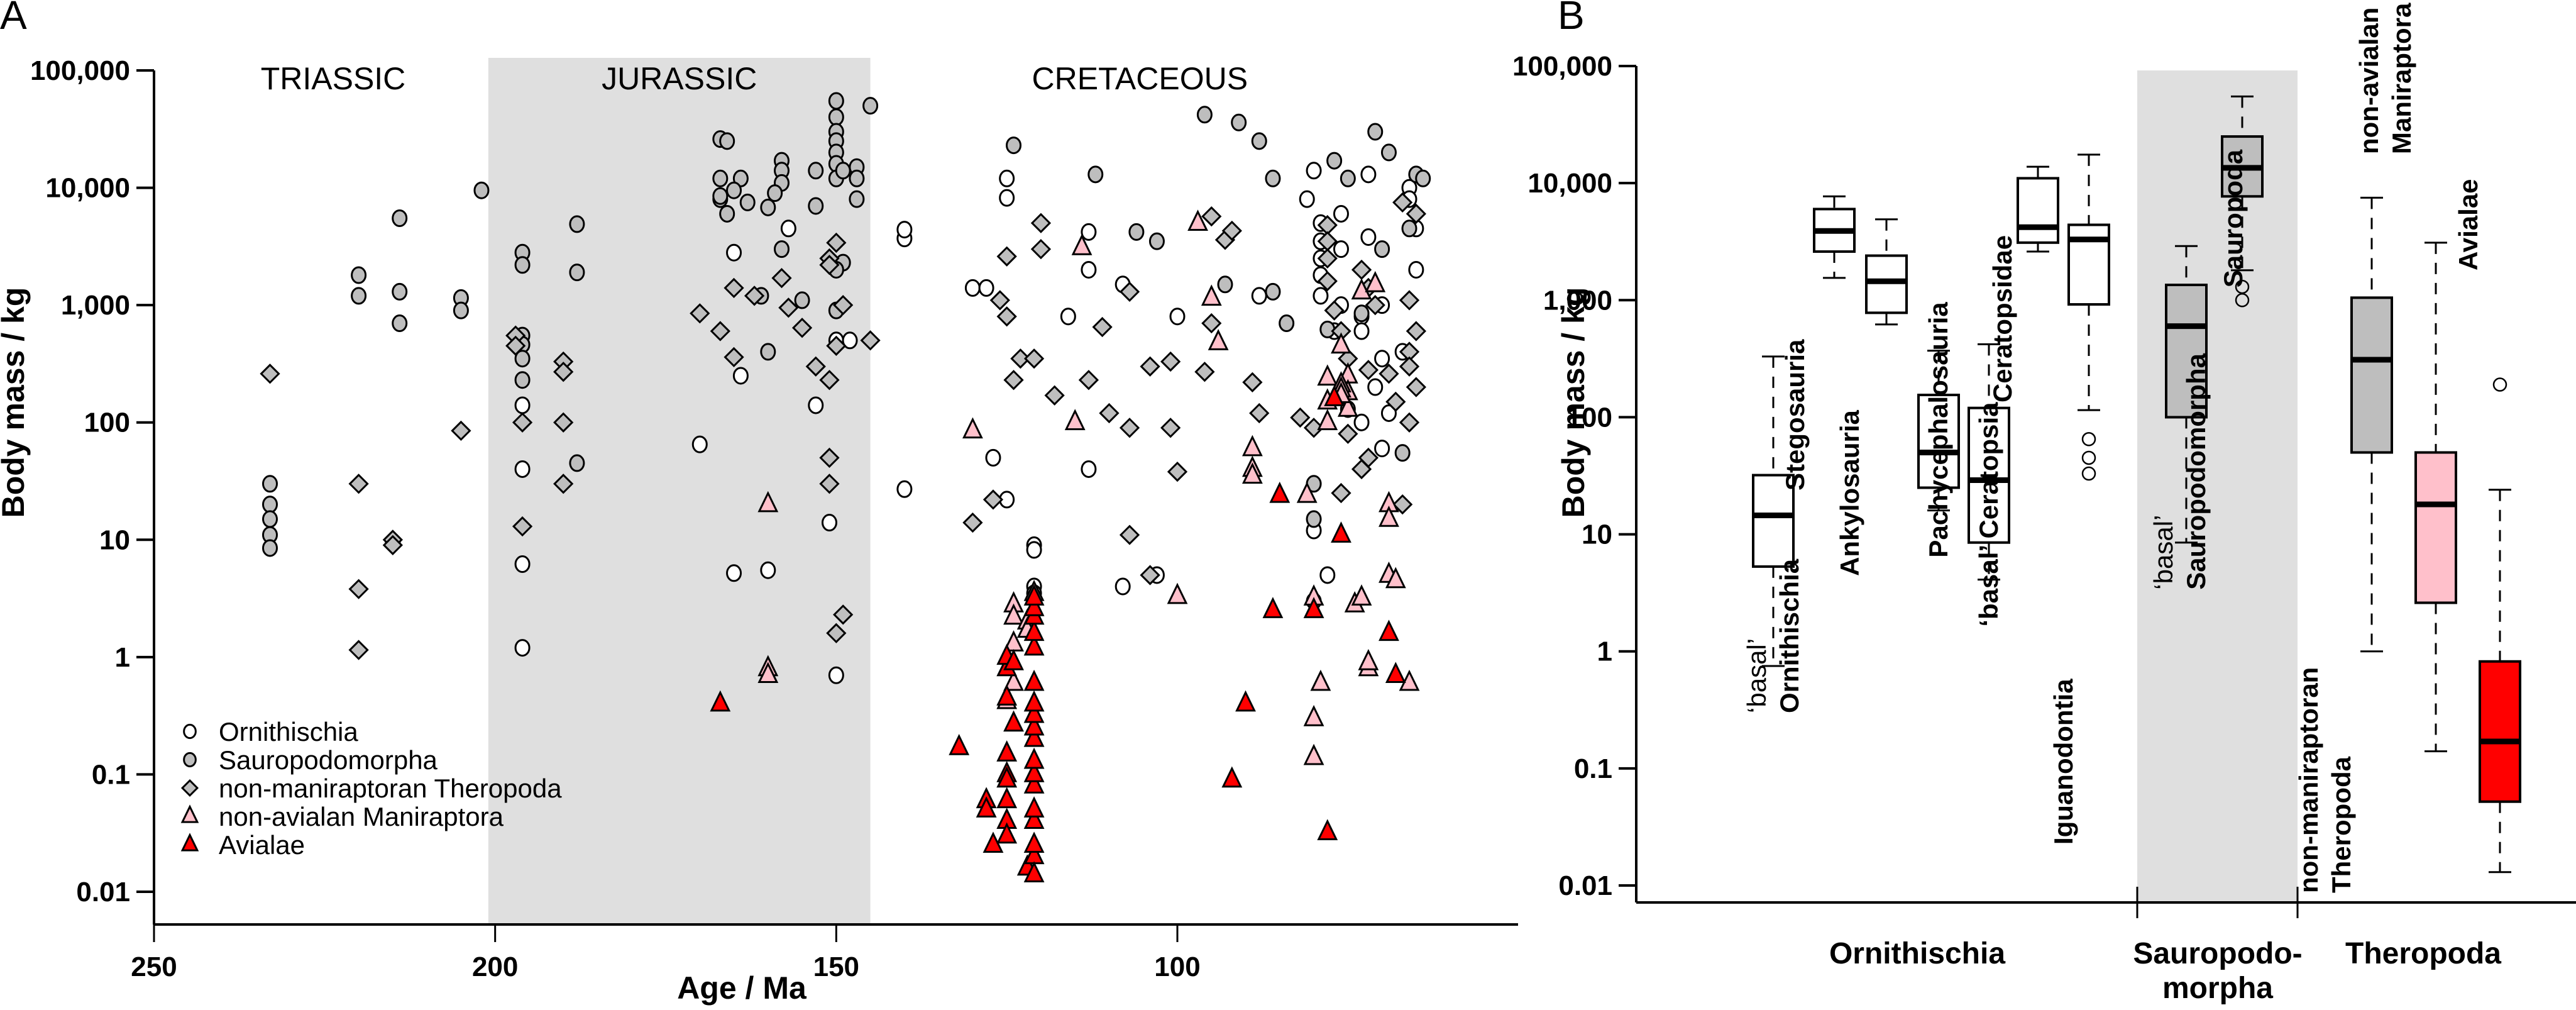 Image resolution: width=2576 pixels, height=1010 pixels. I want to click on legend-marker-non-avialan-maniraptora, so click(189, 813).